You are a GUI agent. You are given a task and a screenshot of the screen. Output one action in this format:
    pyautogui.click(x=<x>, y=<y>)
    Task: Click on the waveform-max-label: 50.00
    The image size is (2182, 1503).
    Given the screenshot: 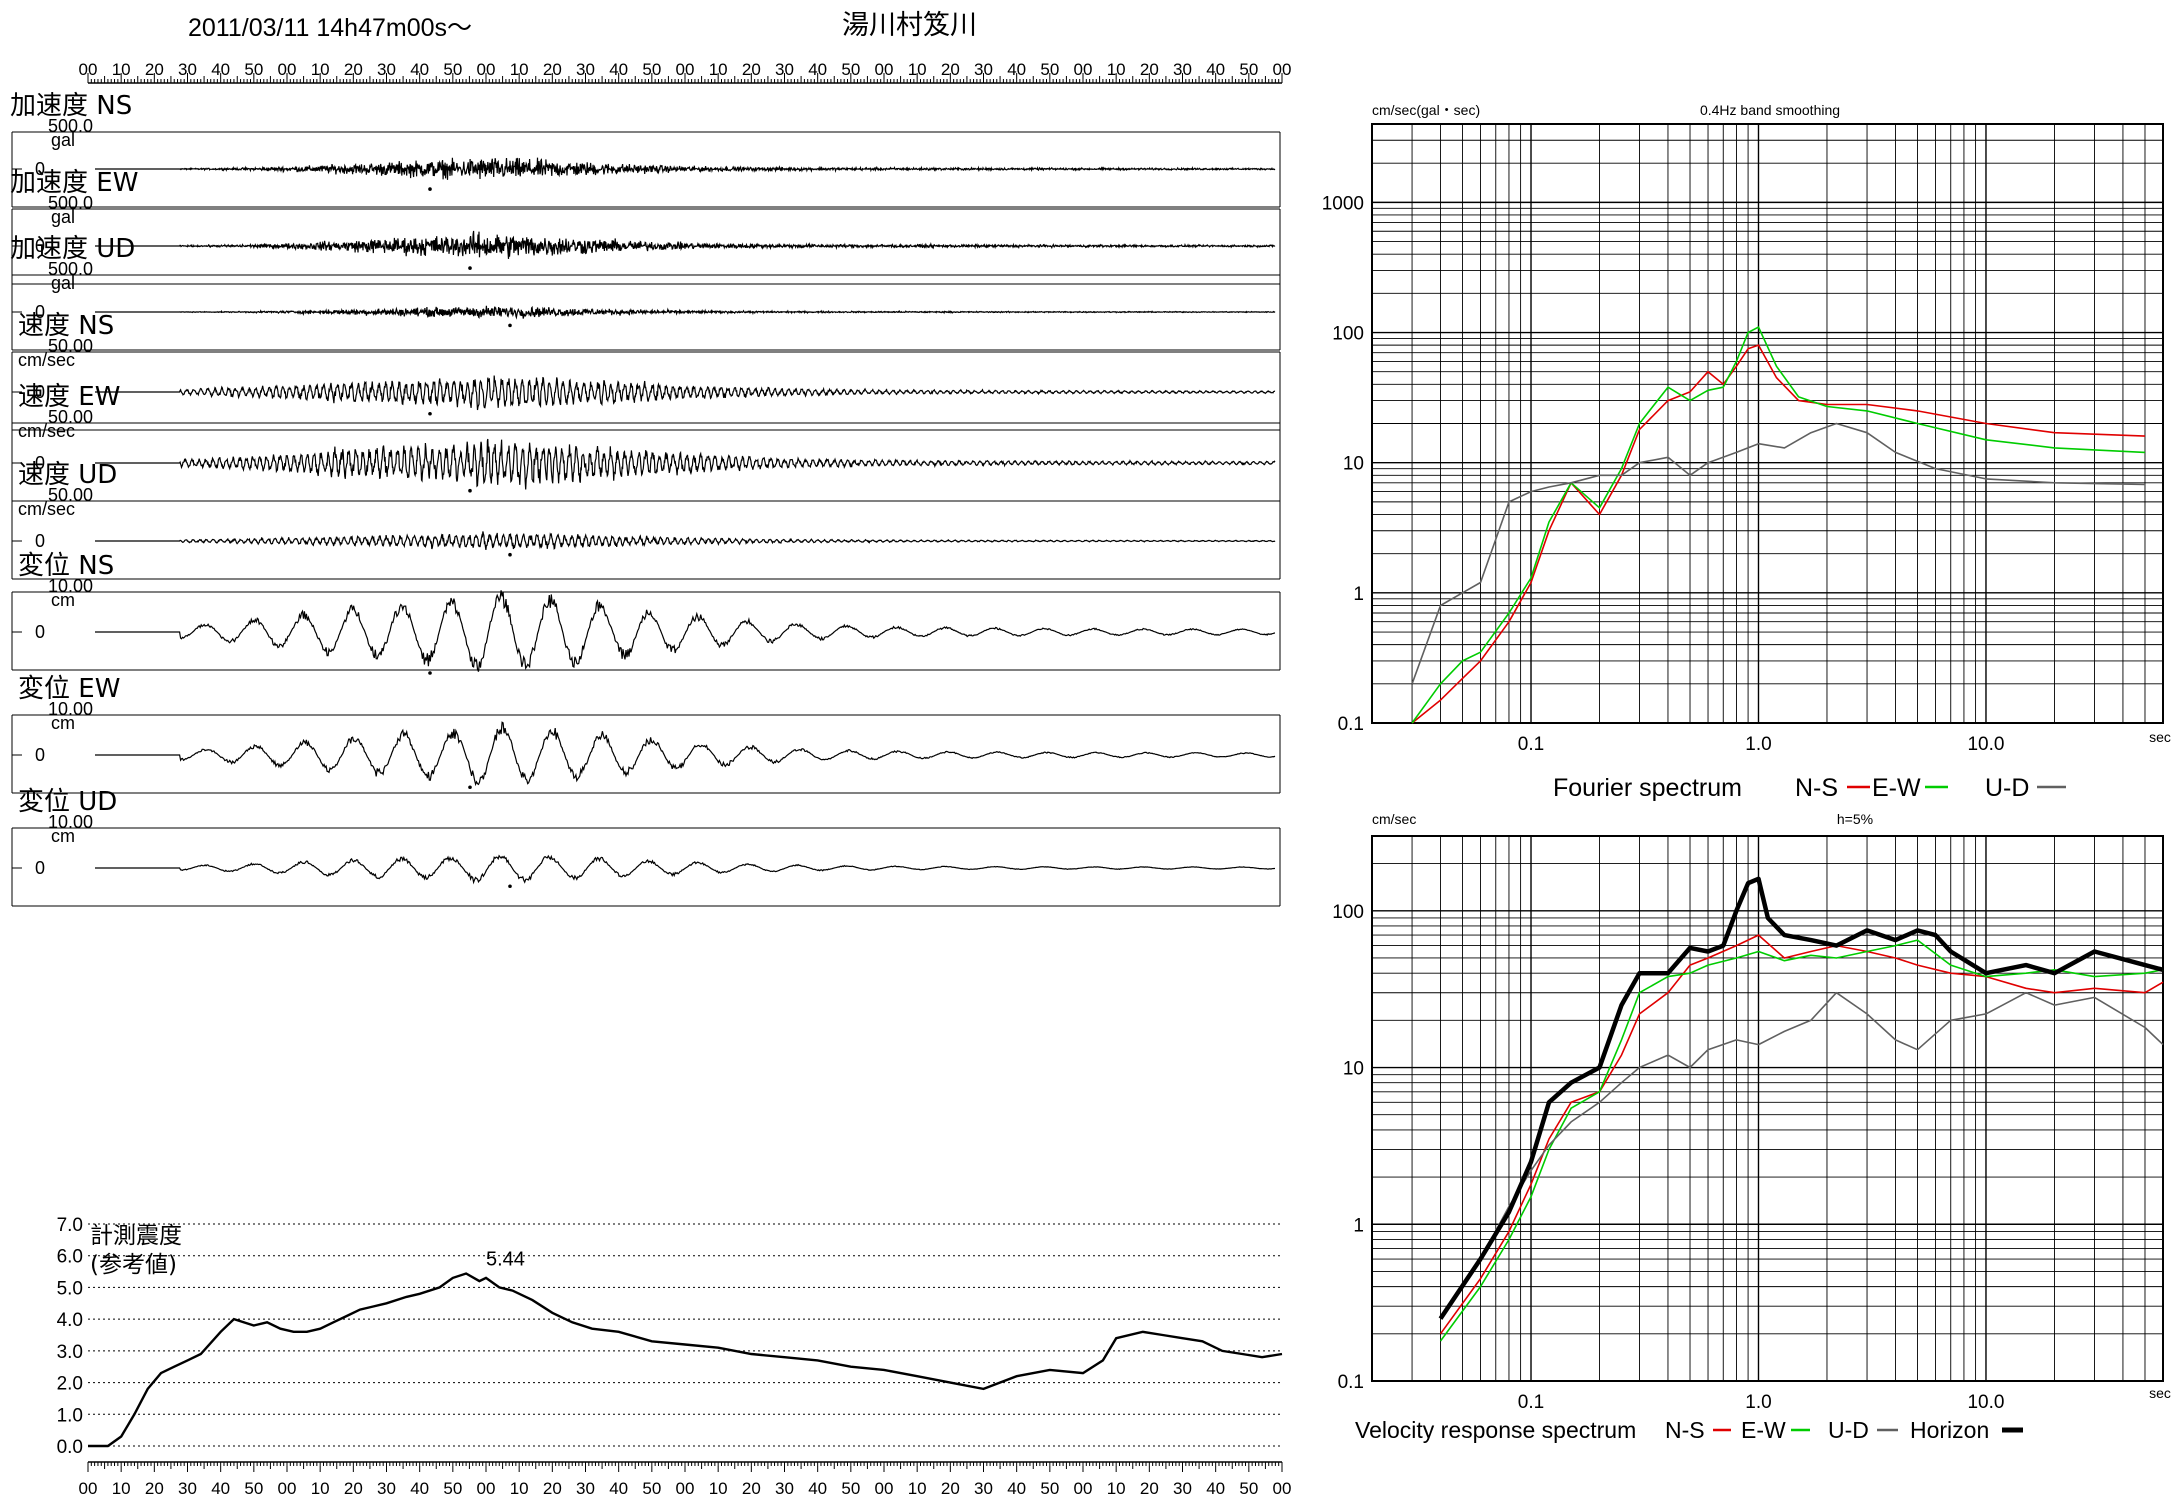 What is the action you would take?
    pyautogui.click(x=70, y=346)
    